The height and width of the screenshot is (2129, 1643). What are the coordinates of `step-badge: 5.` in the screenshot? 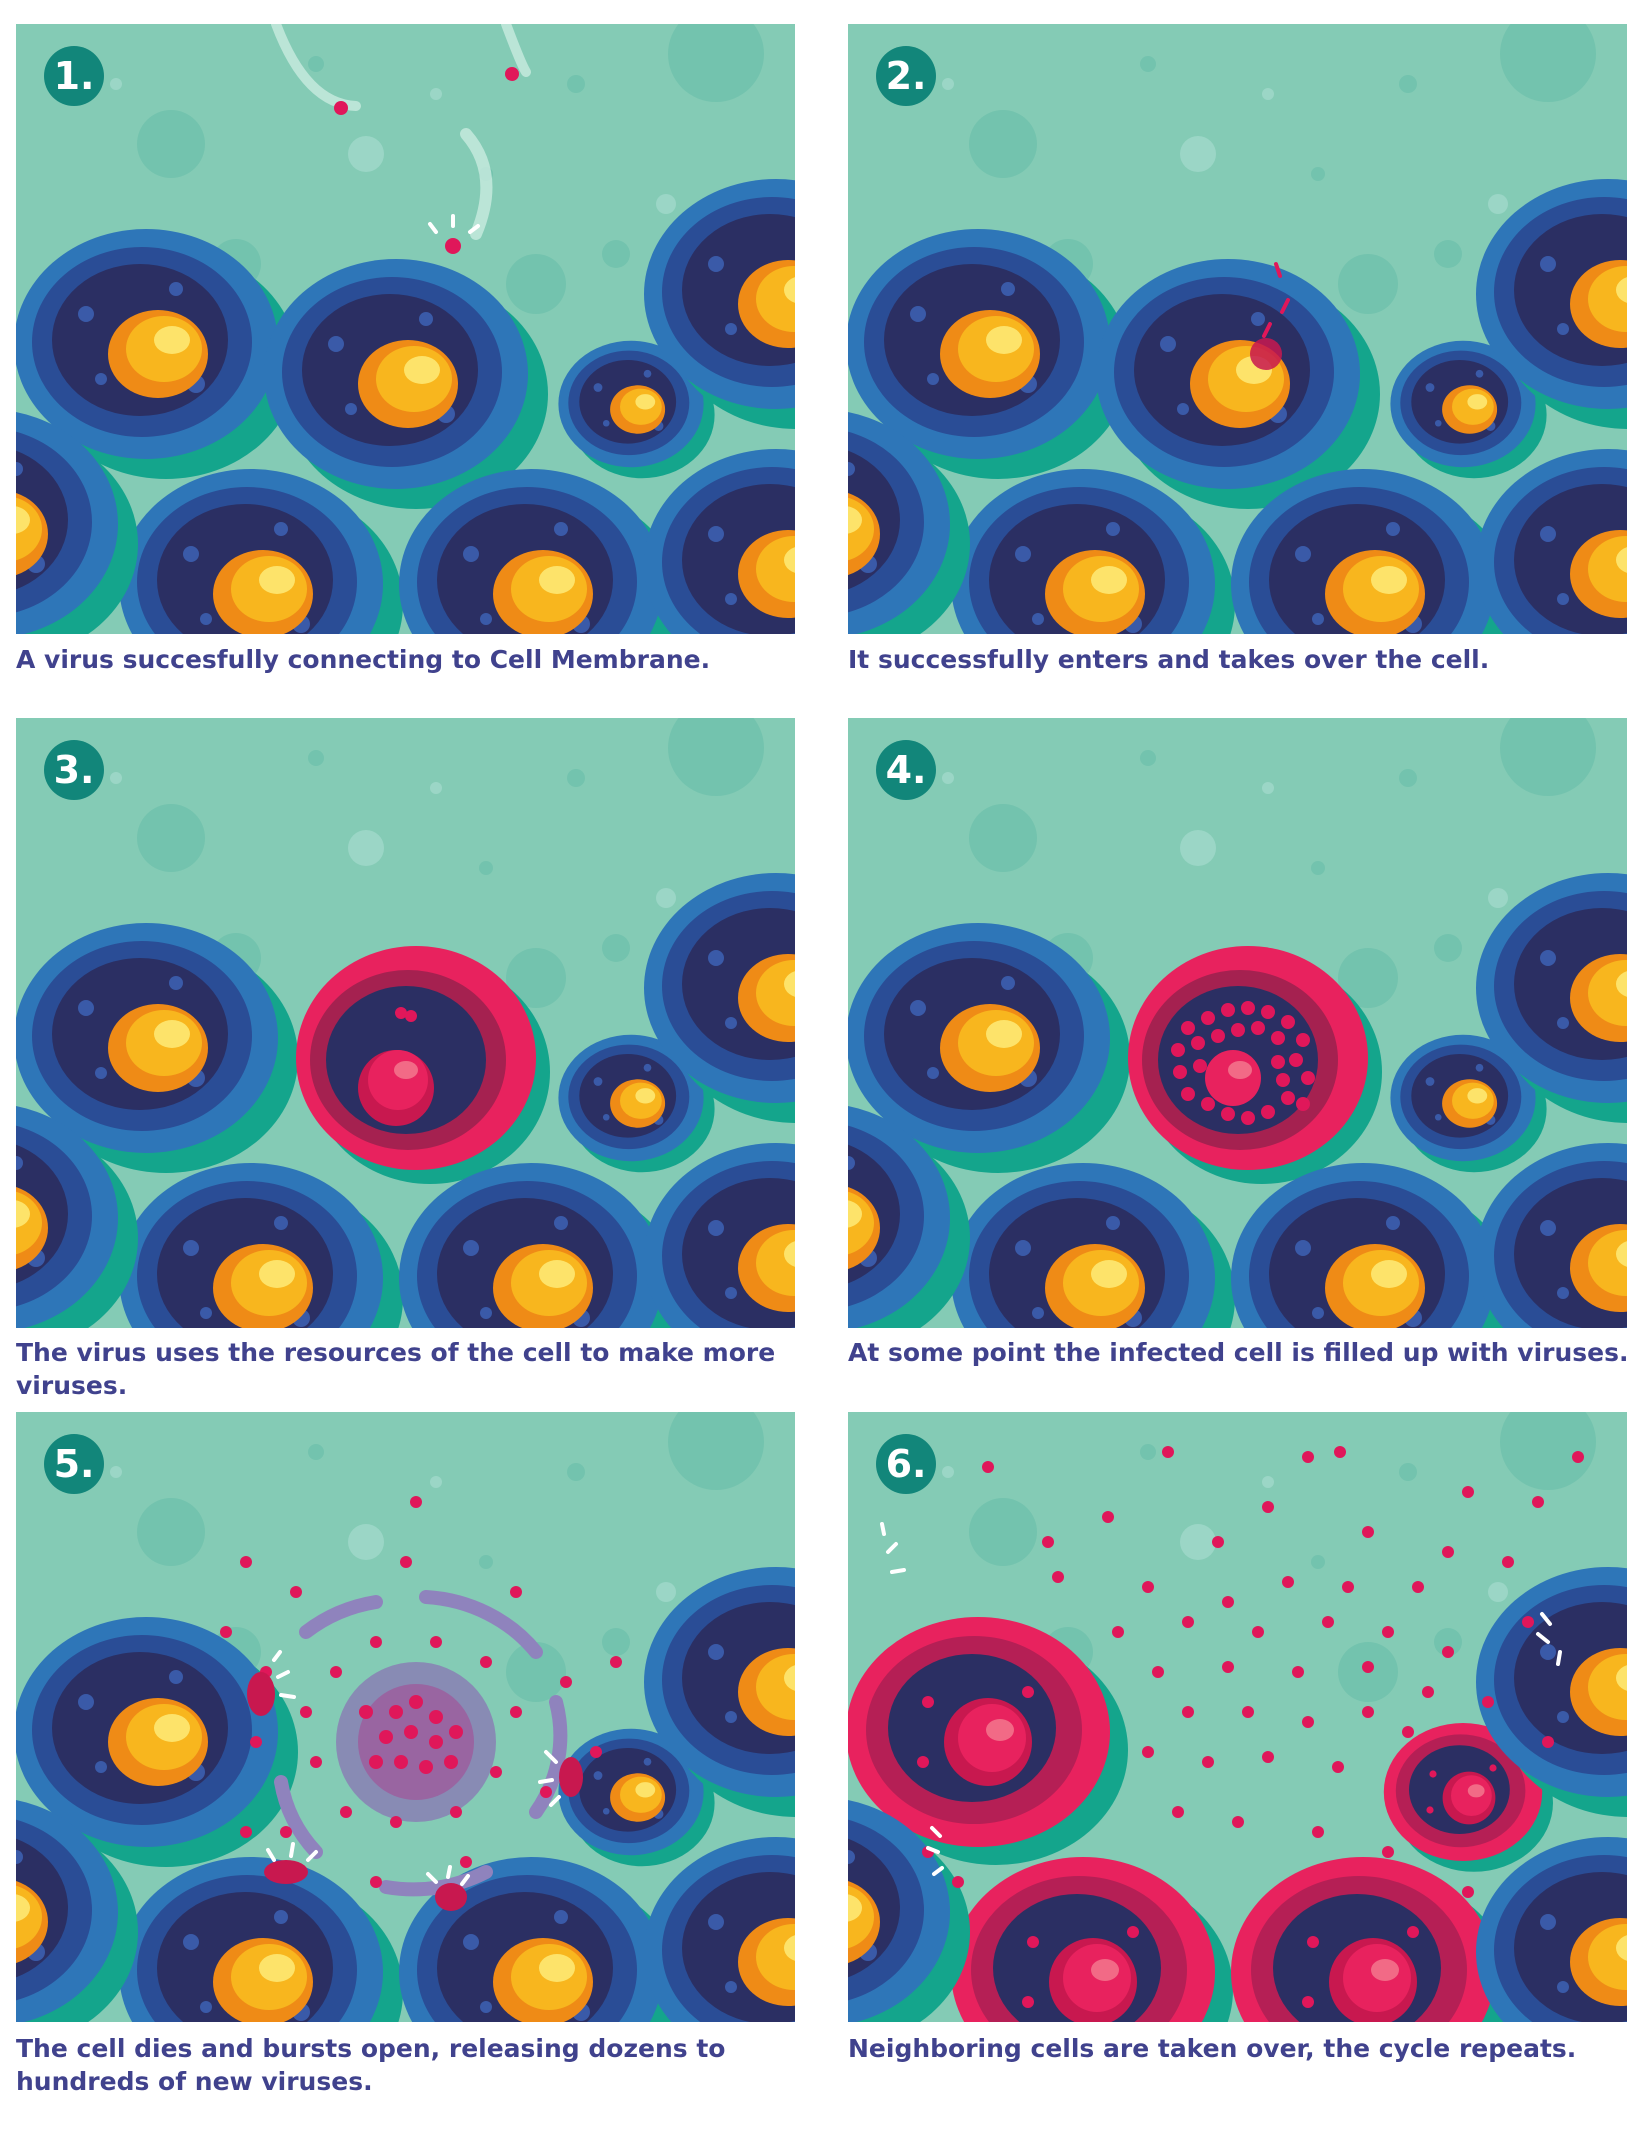 It's located at (74, 1464).